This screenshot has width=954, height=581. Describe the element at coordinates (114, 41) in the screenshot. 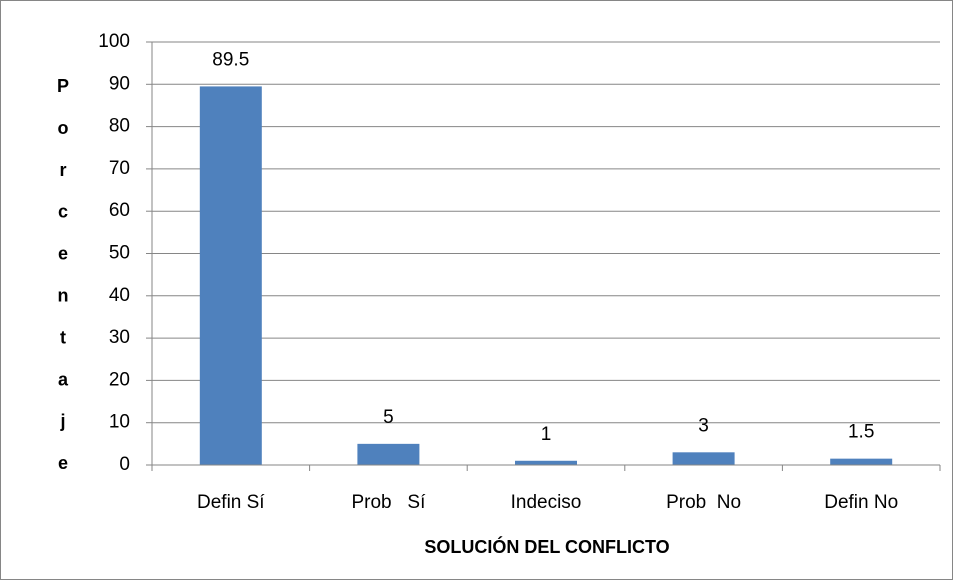

I see `y-tick-label: 100` at that location.